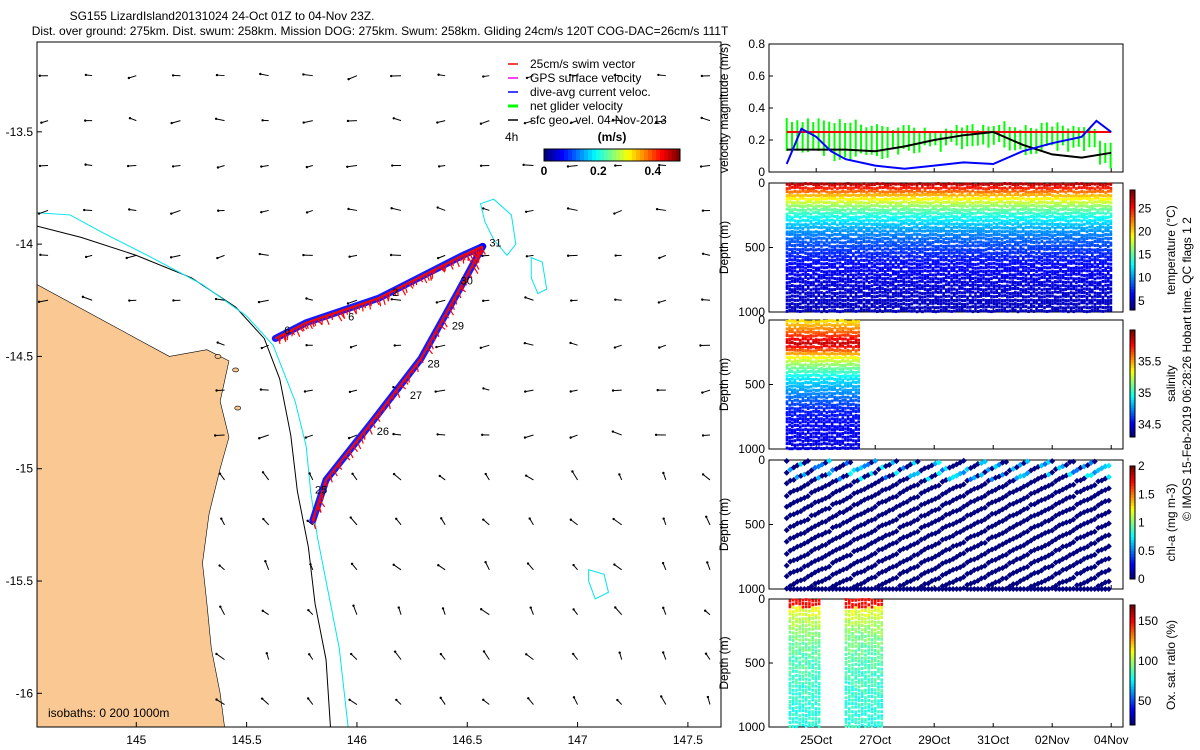 The image size is (1200, 750). I want to click on isobath-label: isobaths: 0 200 1000m, so click(108, 713).